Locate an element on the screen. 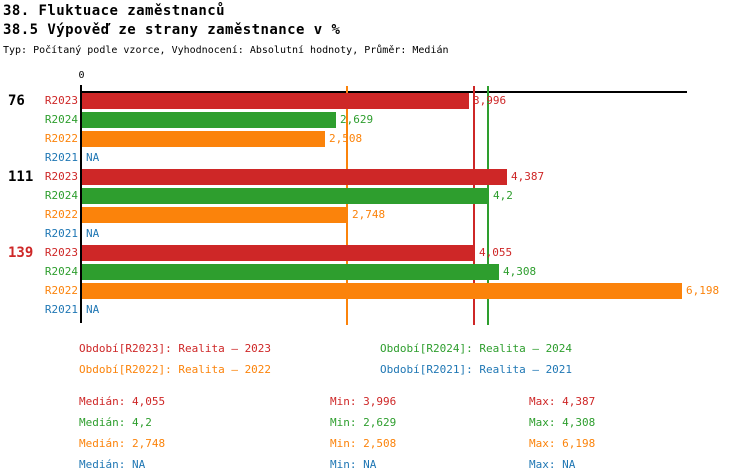  median-line-r2023 is located at coordinates (474, 205).